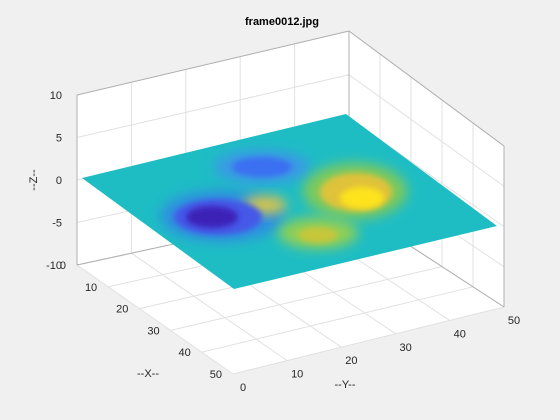 This screenshot has height=420, width=560. I want to click on y-tick-label: 10, so click(297, 375).